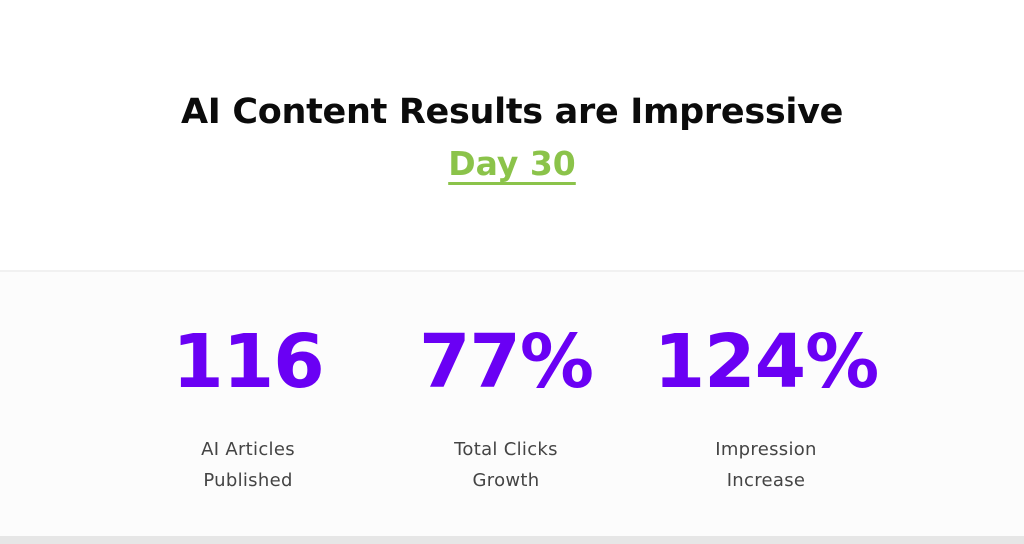 The width and height of the screenshot is (1024, 544). I want to click on section-divider, so click(512, 271).